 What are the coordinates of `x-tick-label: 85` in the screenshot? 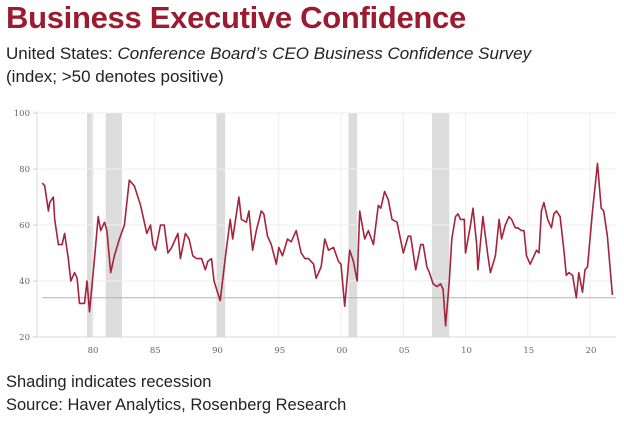 It's located at (155, 351).